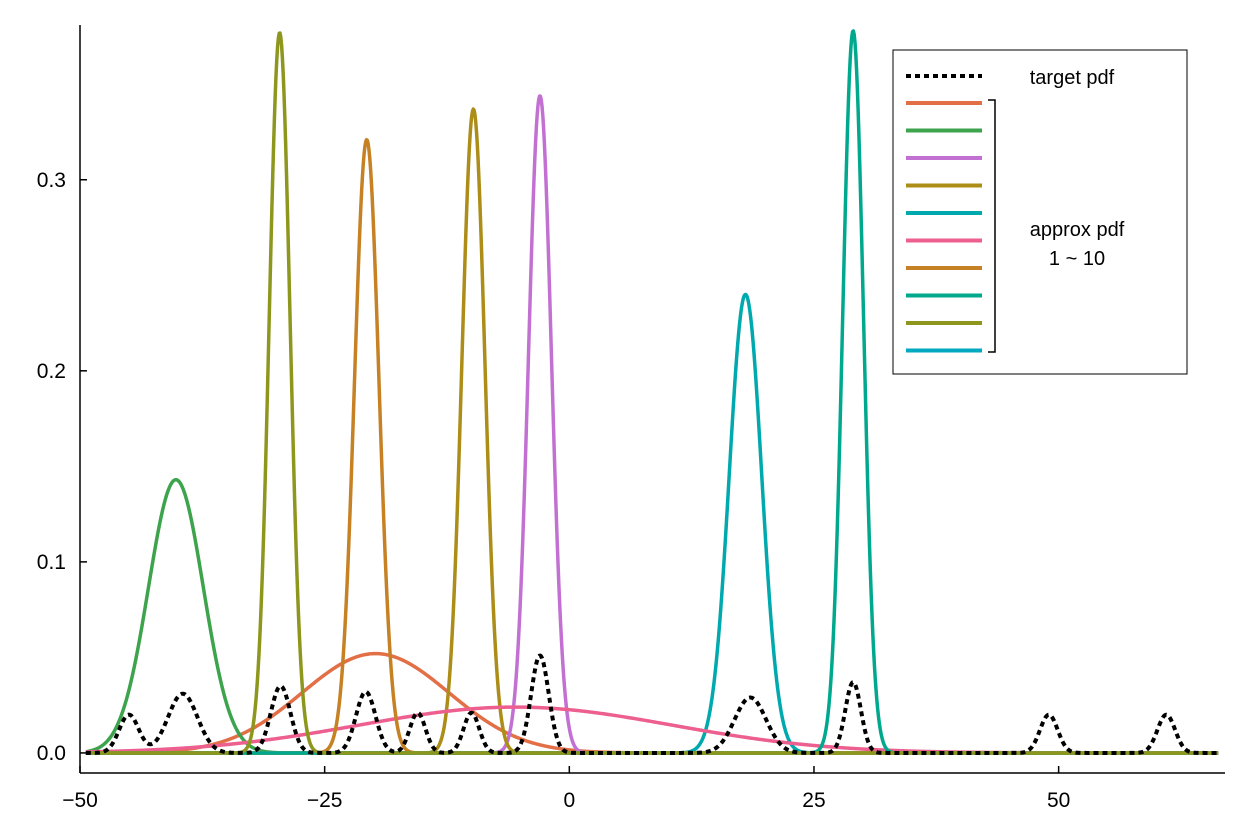  Describe the element at coordinates (1058, 800) in the screenshot. I see `x-tick-label: 50` at that location.